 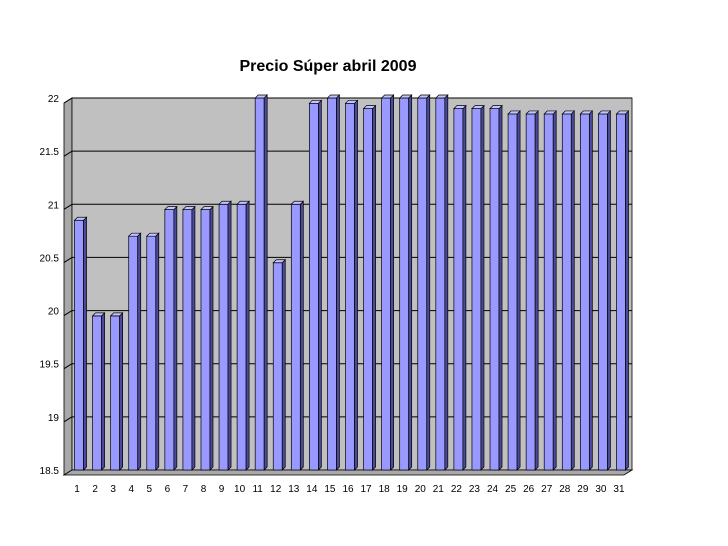 I want to click on x-tick-label: 17, so click(x=367, y=489).